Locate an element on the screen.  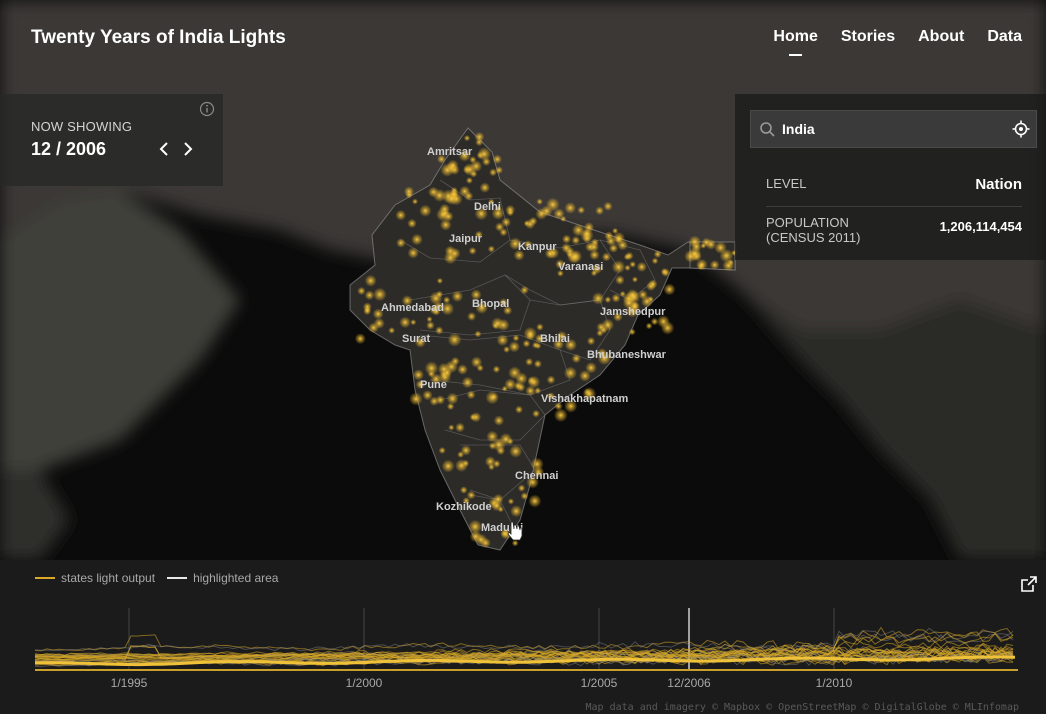
info-icon is located at coordinates (207, 109).